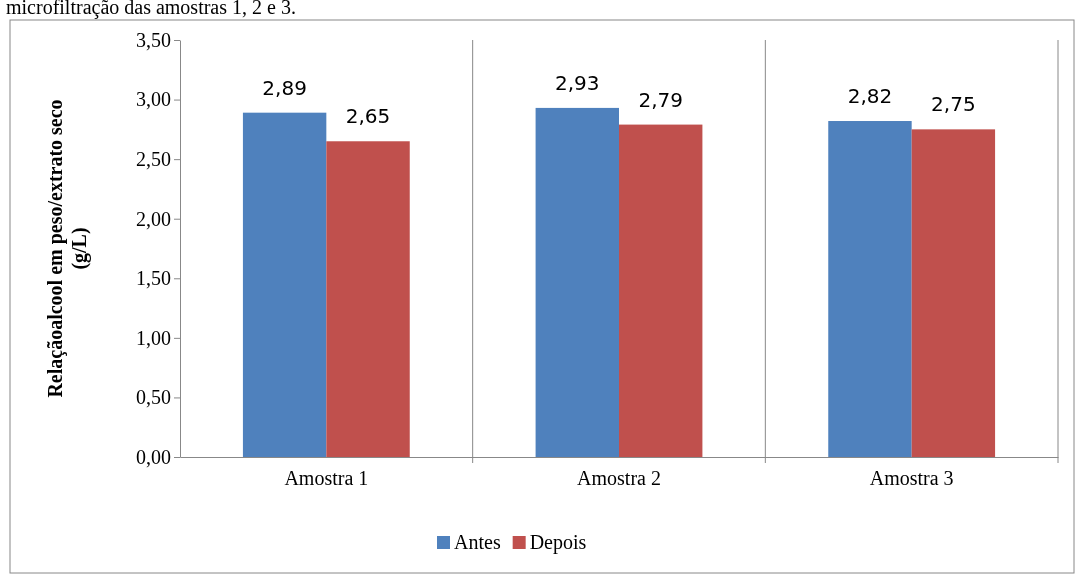 The image size is (1075, 574). Describe the element at coordinates (284, 87) in the screenshot. I see `data-label: 2,89` at that location.